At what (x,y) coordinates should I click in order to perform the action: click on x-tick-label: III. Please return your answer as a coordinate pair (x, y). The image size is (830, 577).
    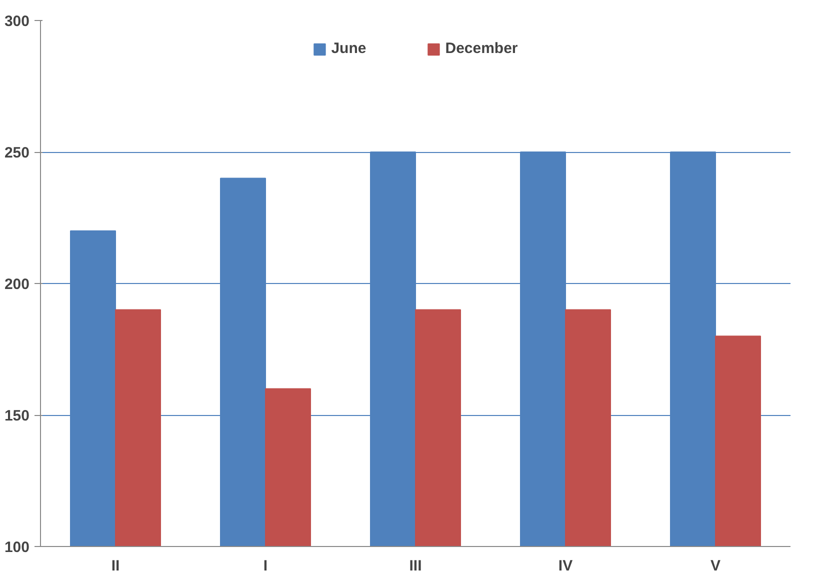
    Looking at the image, I should click on (415, 566).